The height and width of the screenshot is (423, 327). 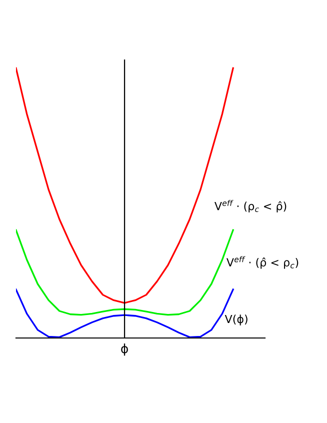 I want to click on series-label: V$^{eff}$ · (ρ̂ < ρ$_{c}$), so click(x=262, y=262).